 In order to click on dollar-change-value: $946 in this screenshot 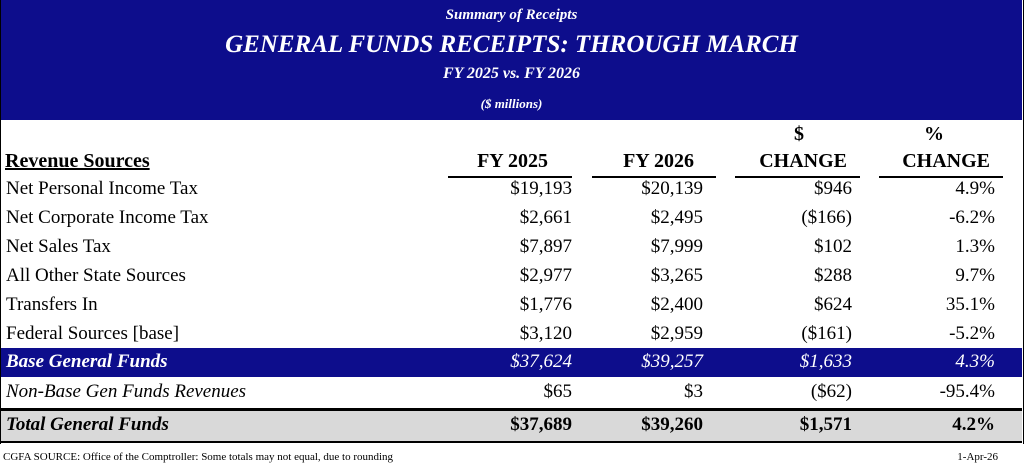, I will do `click(833, 188)`.